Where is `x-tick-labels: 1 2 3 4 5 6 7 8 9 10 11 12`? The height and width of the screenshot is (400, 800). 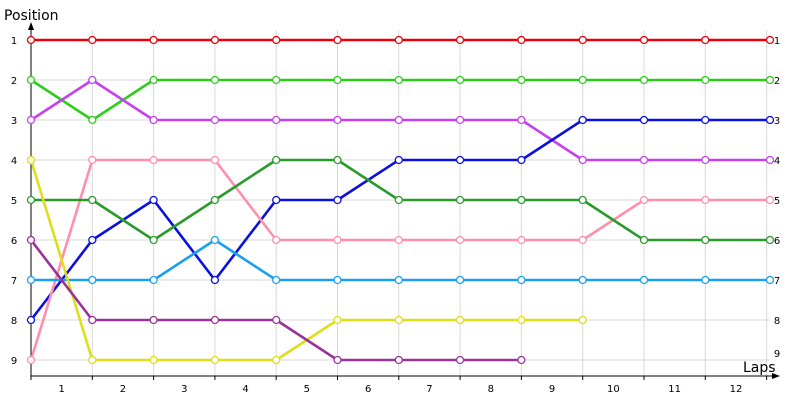 x-tick-labels: 1 2 3 4 5 6 7 8 9 10 11 12 is located at coordinates (400, 389).